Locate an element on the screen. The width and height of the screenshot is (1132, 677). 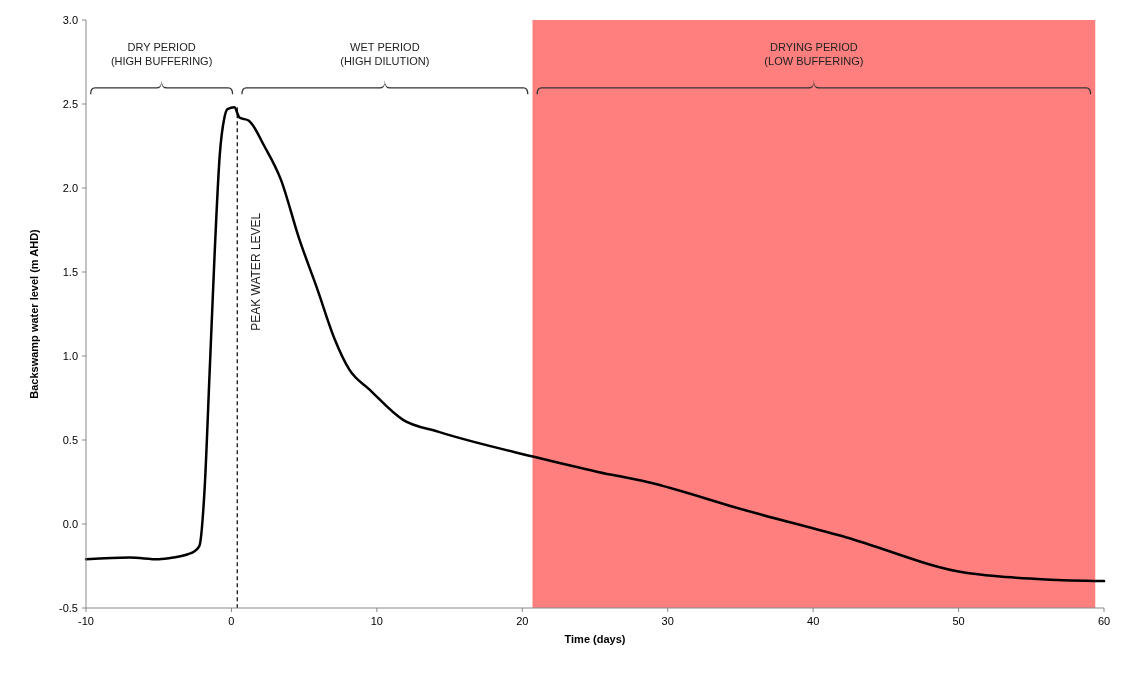
y-tick-label: 0.0 is located at coordinates (70, 524).